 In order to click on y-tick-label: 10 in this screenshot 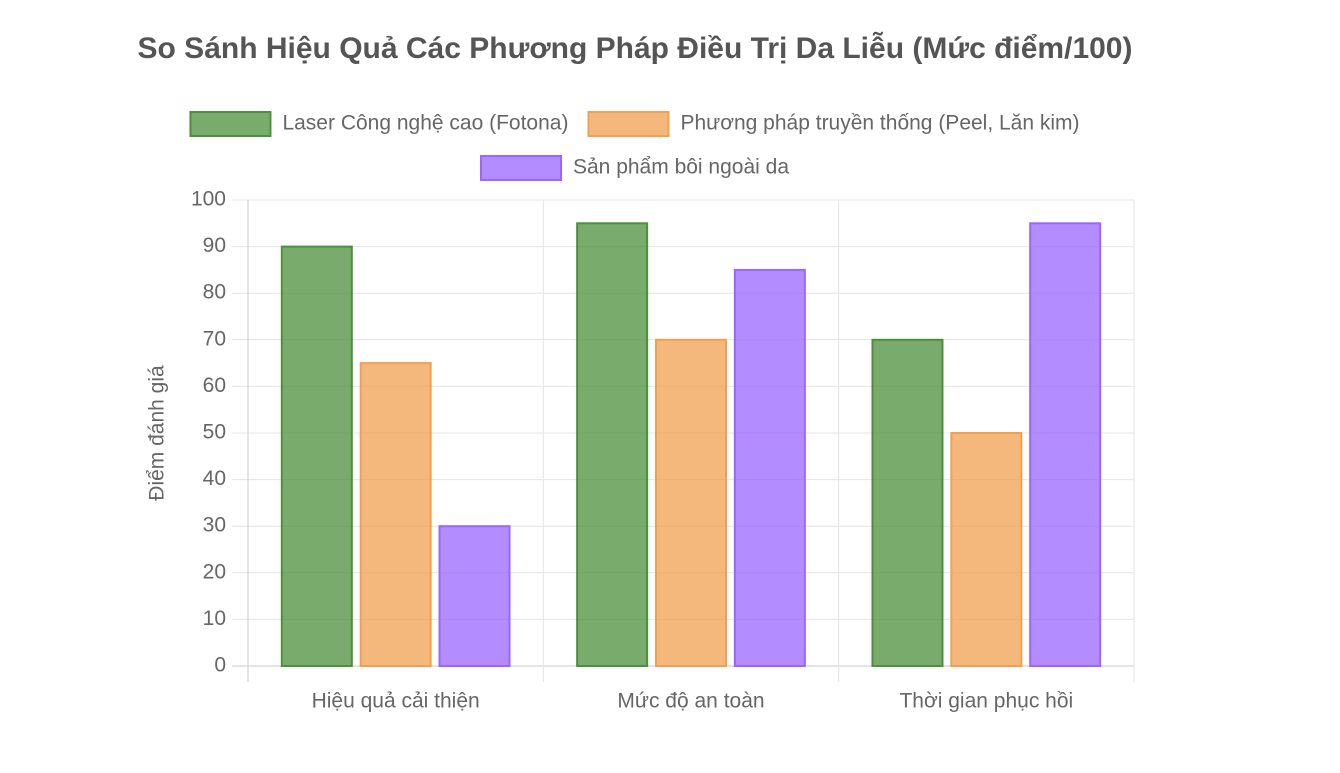, I will do `click(214, 618)`.